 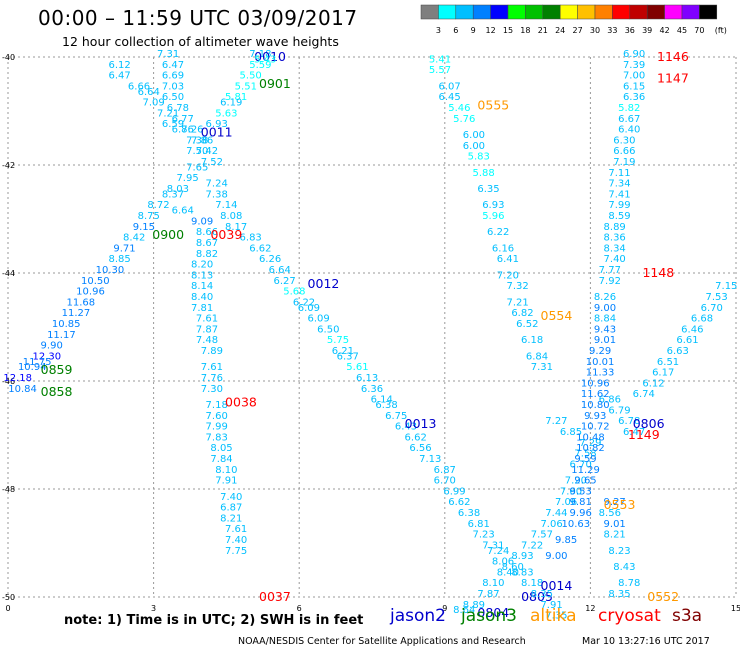 I want to click on wave-height-point: 8.17, so click(x=236, y=227).